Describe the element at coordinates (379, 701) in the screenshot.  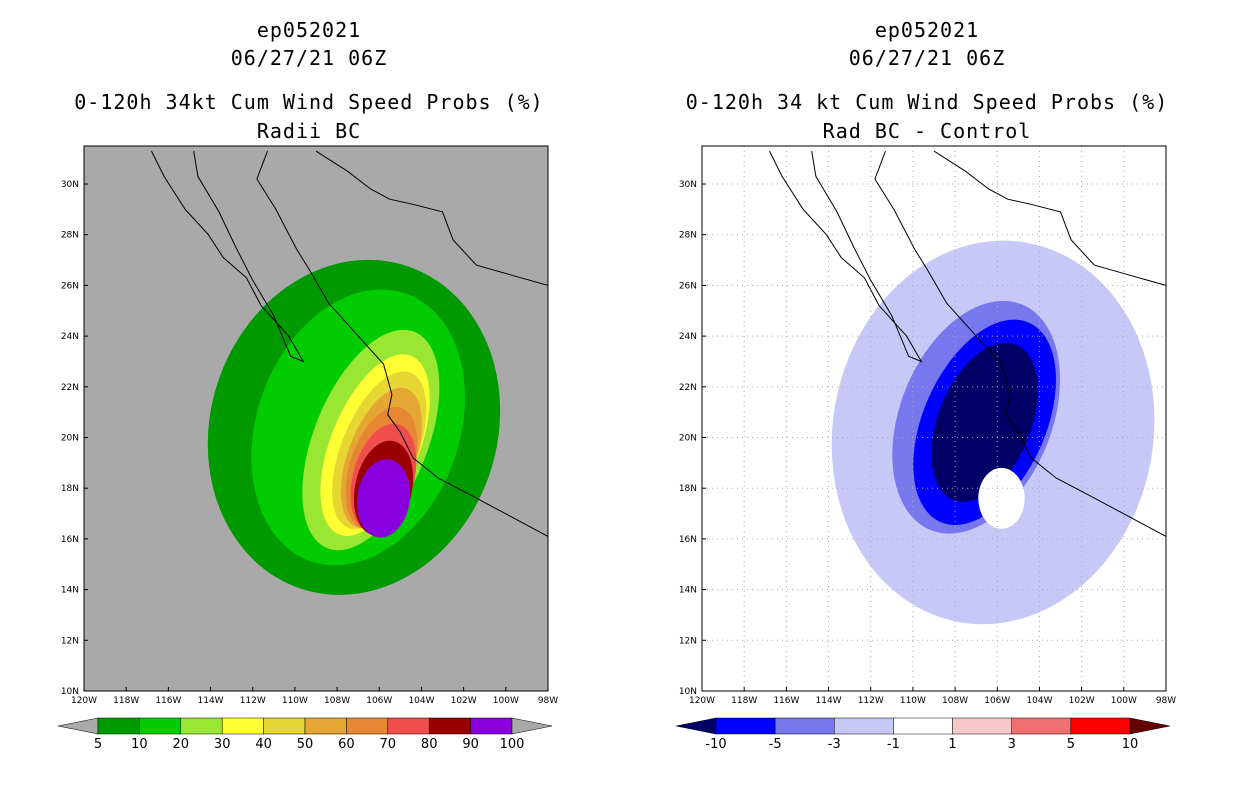
I see `x-tick-label: 106W` at that location.